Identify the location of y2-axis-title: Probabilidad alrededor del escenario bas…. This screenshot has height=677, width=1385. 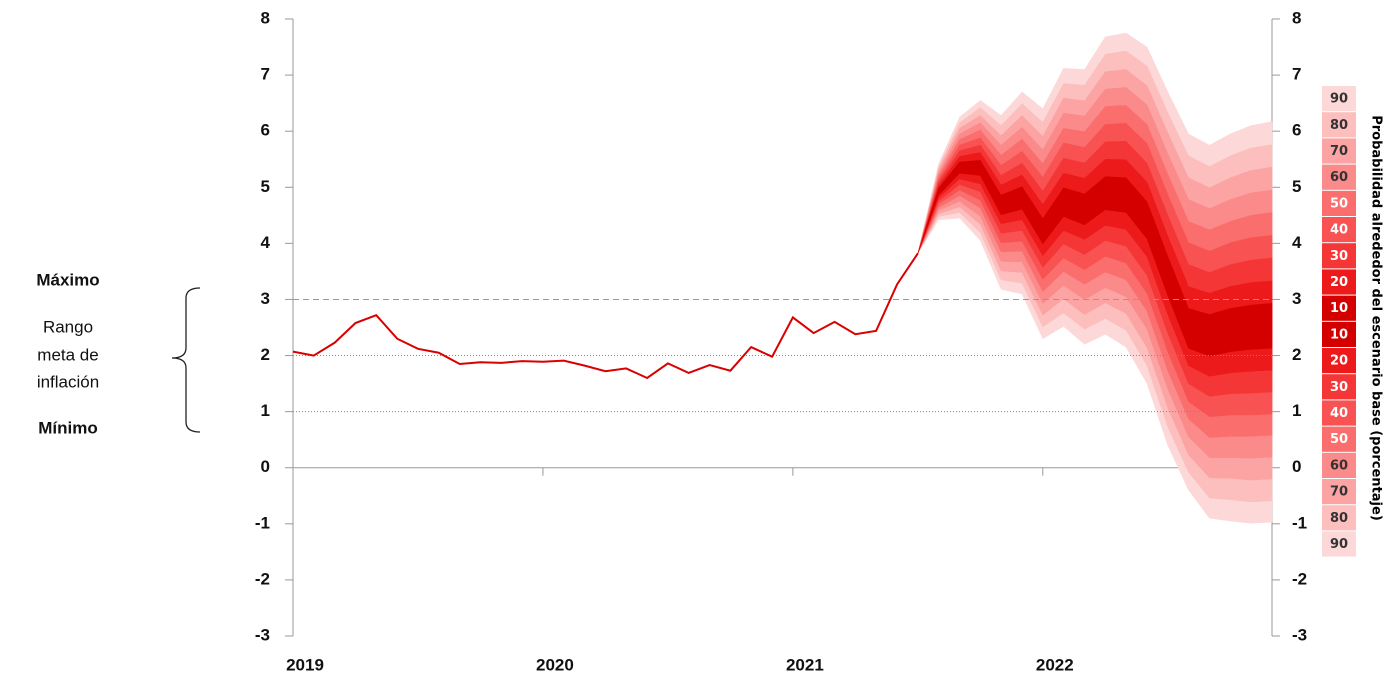
(1376, 318).